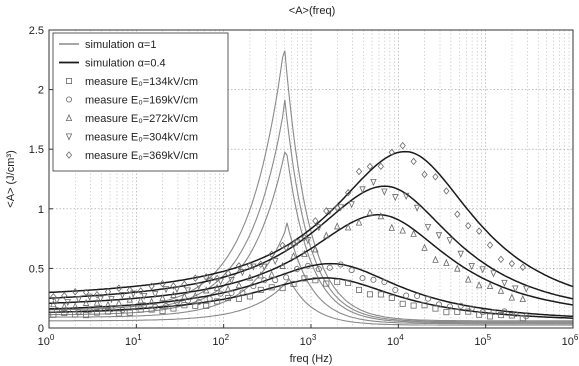  Describe the element at coordinates (312, 11) in the screenshot. I see `chart-title: <A>(freq)` at that location.